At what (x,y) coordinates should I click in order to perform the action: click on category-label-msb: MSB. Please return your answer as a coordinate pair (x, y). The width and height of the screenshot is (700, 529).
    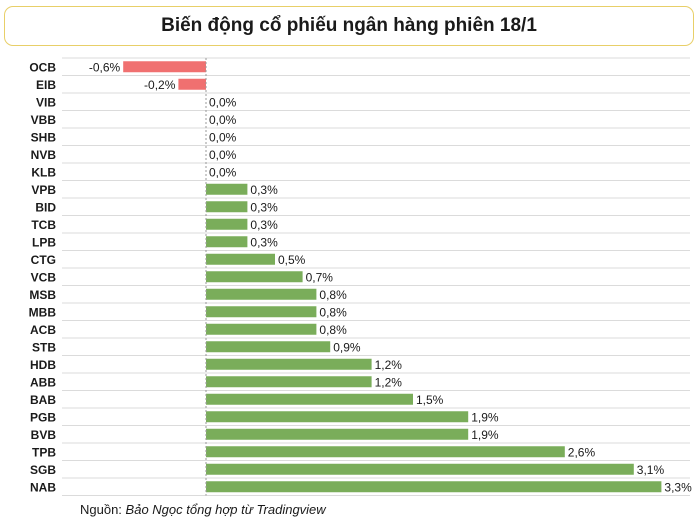
    Looking at the image, I should click on (42, 295).